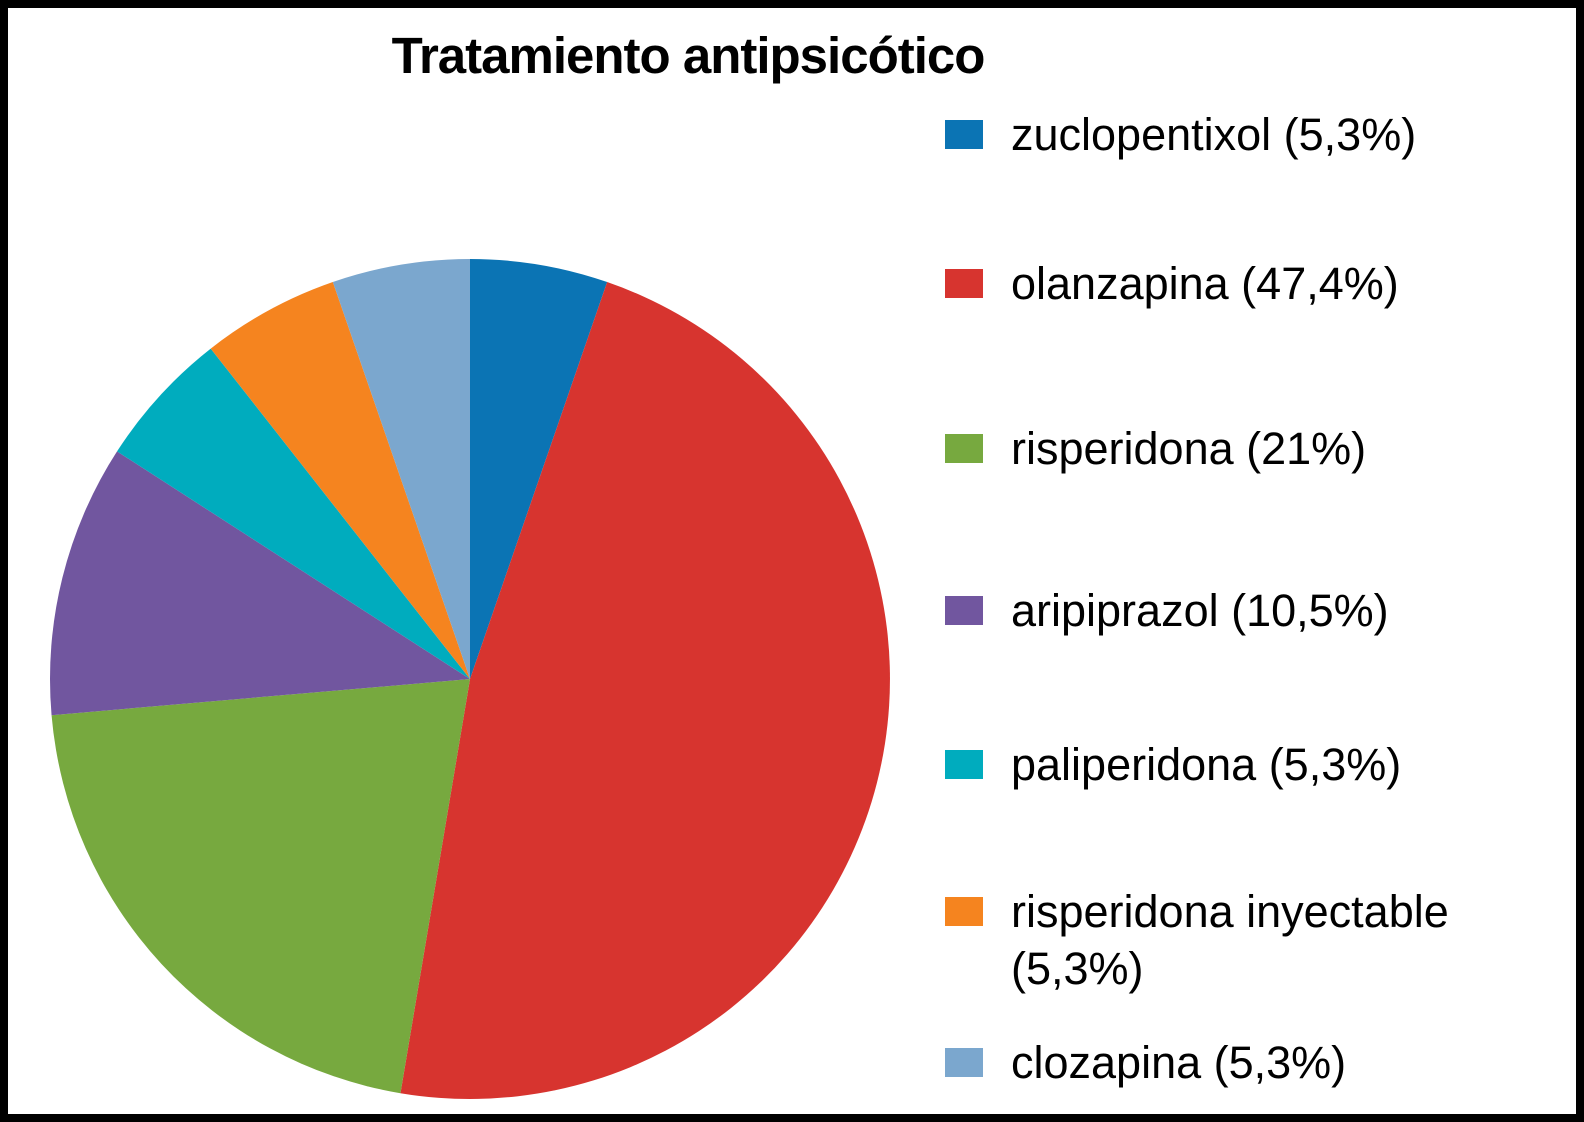  Describe the element at coordinates (1206, 764) in the screenshot. I see `legend-label: paliperidona (5,3%)` at that location.